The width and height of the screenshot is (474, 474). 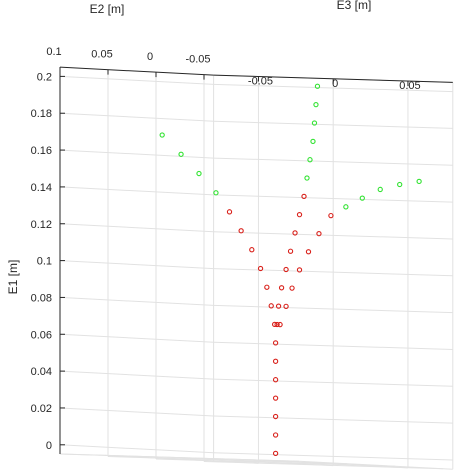 I want to click on e2-axis-line, so click(x=136, y=71).